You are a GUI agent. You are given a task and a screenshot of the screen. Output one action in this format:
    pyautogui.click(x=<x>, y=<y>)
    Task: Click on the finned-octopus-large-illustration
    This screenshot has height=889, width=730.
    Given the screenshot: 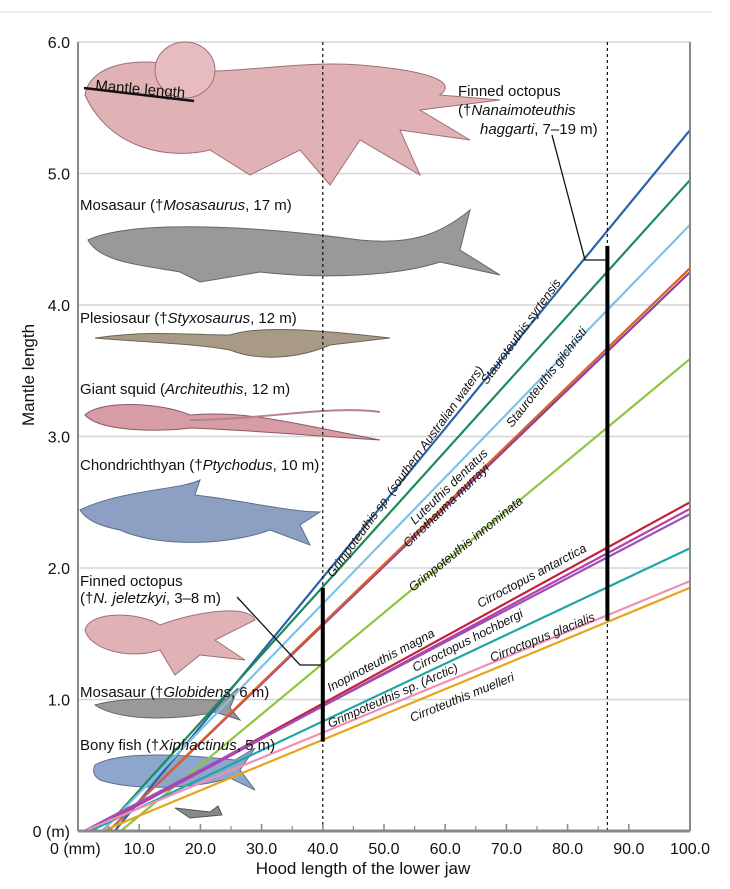 What is the action you would take?
    pyautogui.click(x=292, y=113)
    